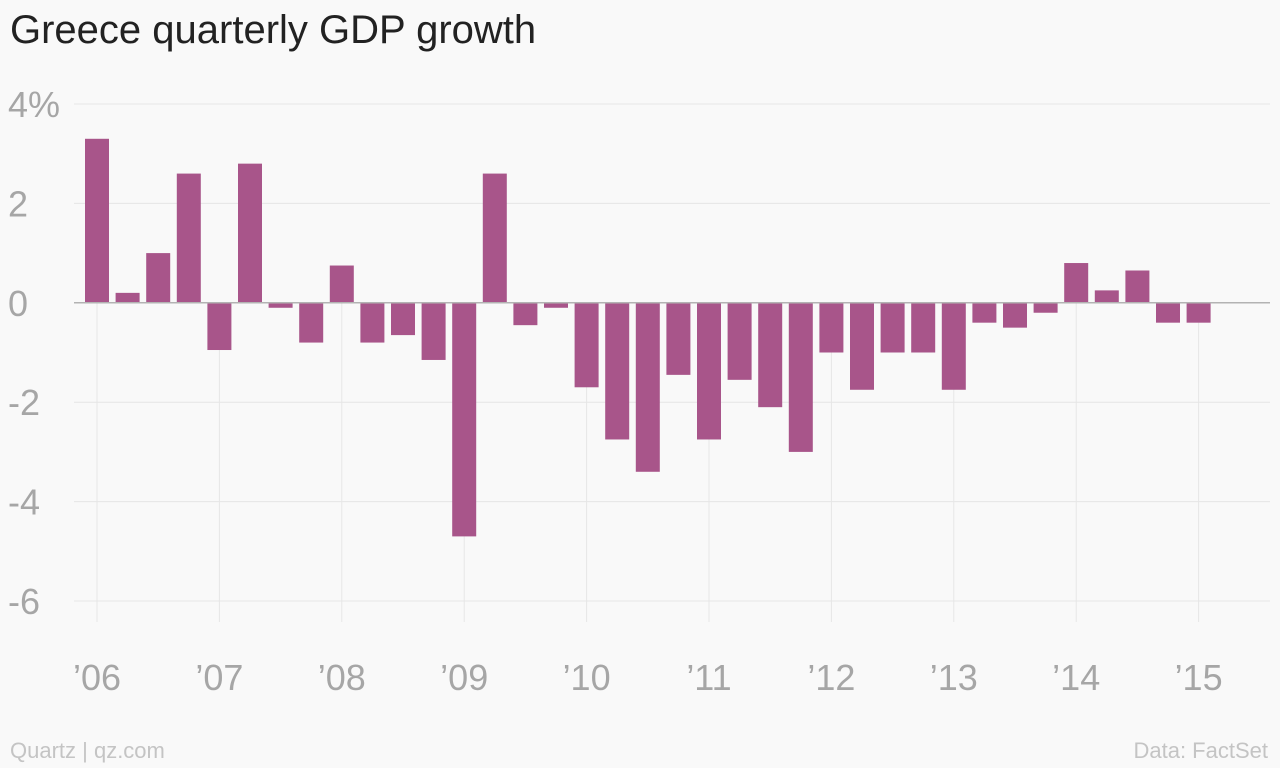 The height and width of the screenshot is (768, 1280). I want to click on x-tick-label: ’09, so click(464, 677).